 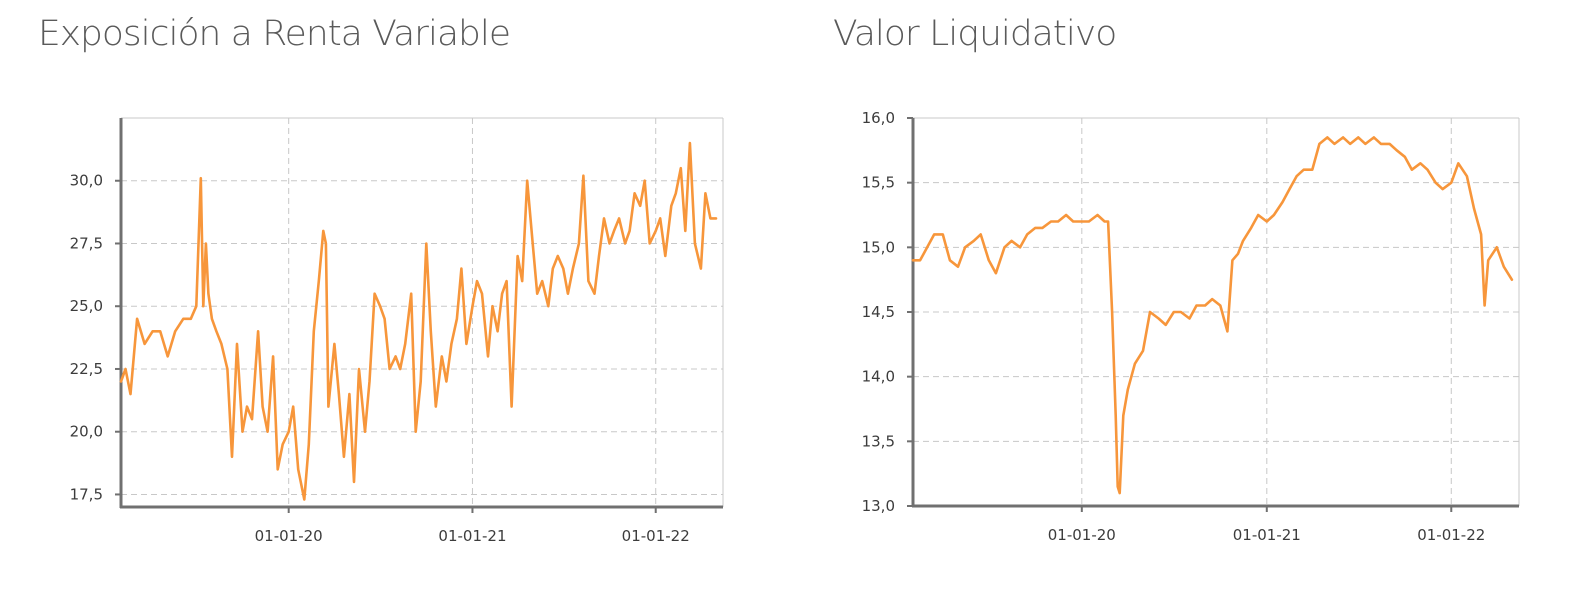 What do you see at coordinates (975, 34) in the screenshot?
I see `chart-title: Valor Liquidativo` at bounding box center [975, 34].